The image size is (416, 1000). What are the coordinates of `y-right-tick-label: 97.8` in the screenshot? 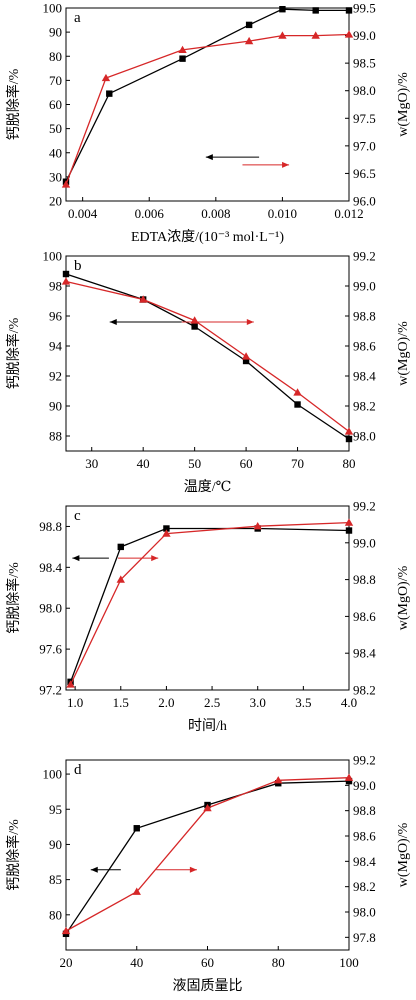 It's located at (364, 937).